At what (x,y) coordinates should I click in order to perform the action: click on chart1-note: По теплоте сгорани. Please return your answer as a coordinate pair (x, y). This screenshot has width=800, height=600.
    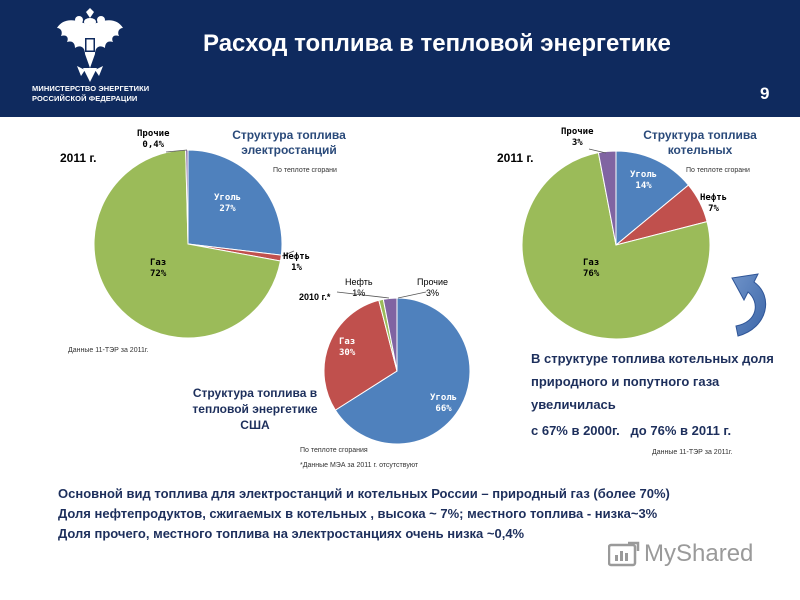
    Looking at the image, I should click on (305, 170).